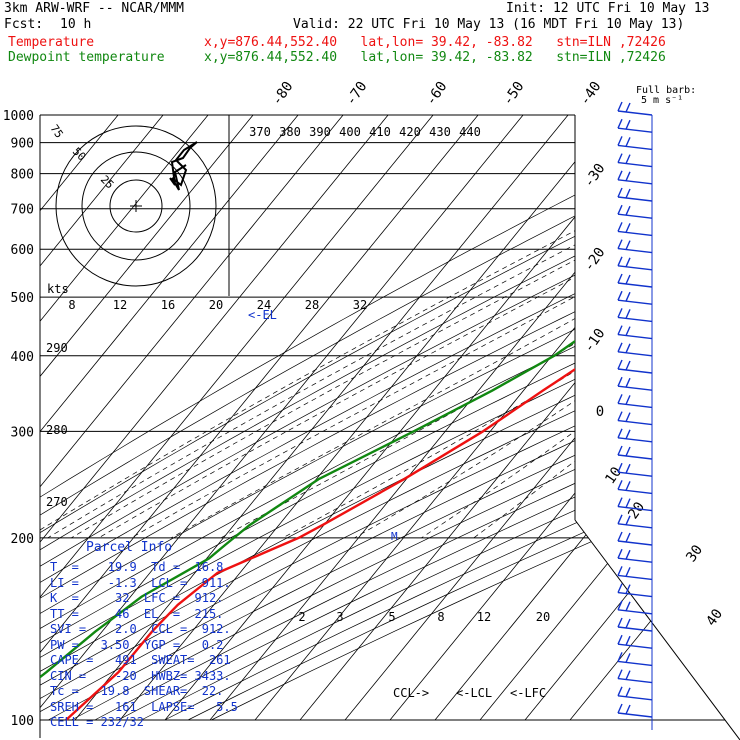 The width and height of the screenshot is (740, 740). Describe the element at coordinates (57, 430) in the screenshot. I see `theta-label: 280` at that location.